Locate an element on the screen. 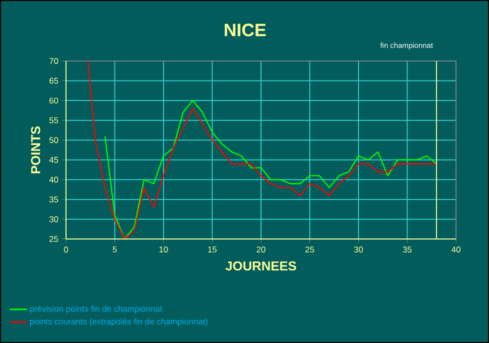  chart-title: NICE is located at coordinates (245, 30).